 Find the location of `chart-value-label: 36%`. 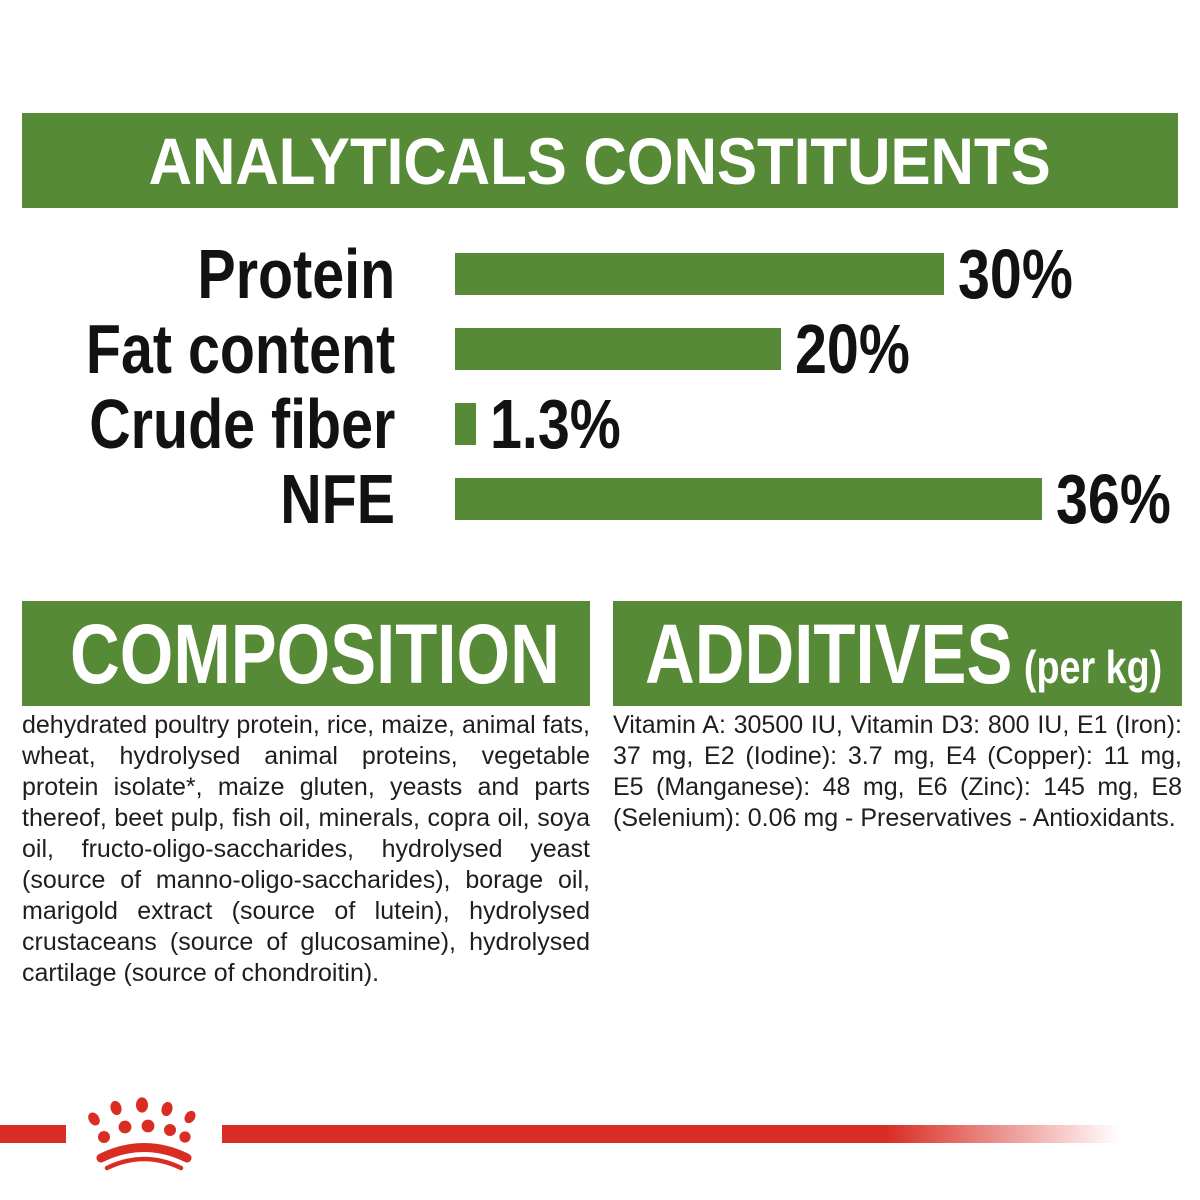

chart-value-label: 36% is located at coordinates (1113, 499).